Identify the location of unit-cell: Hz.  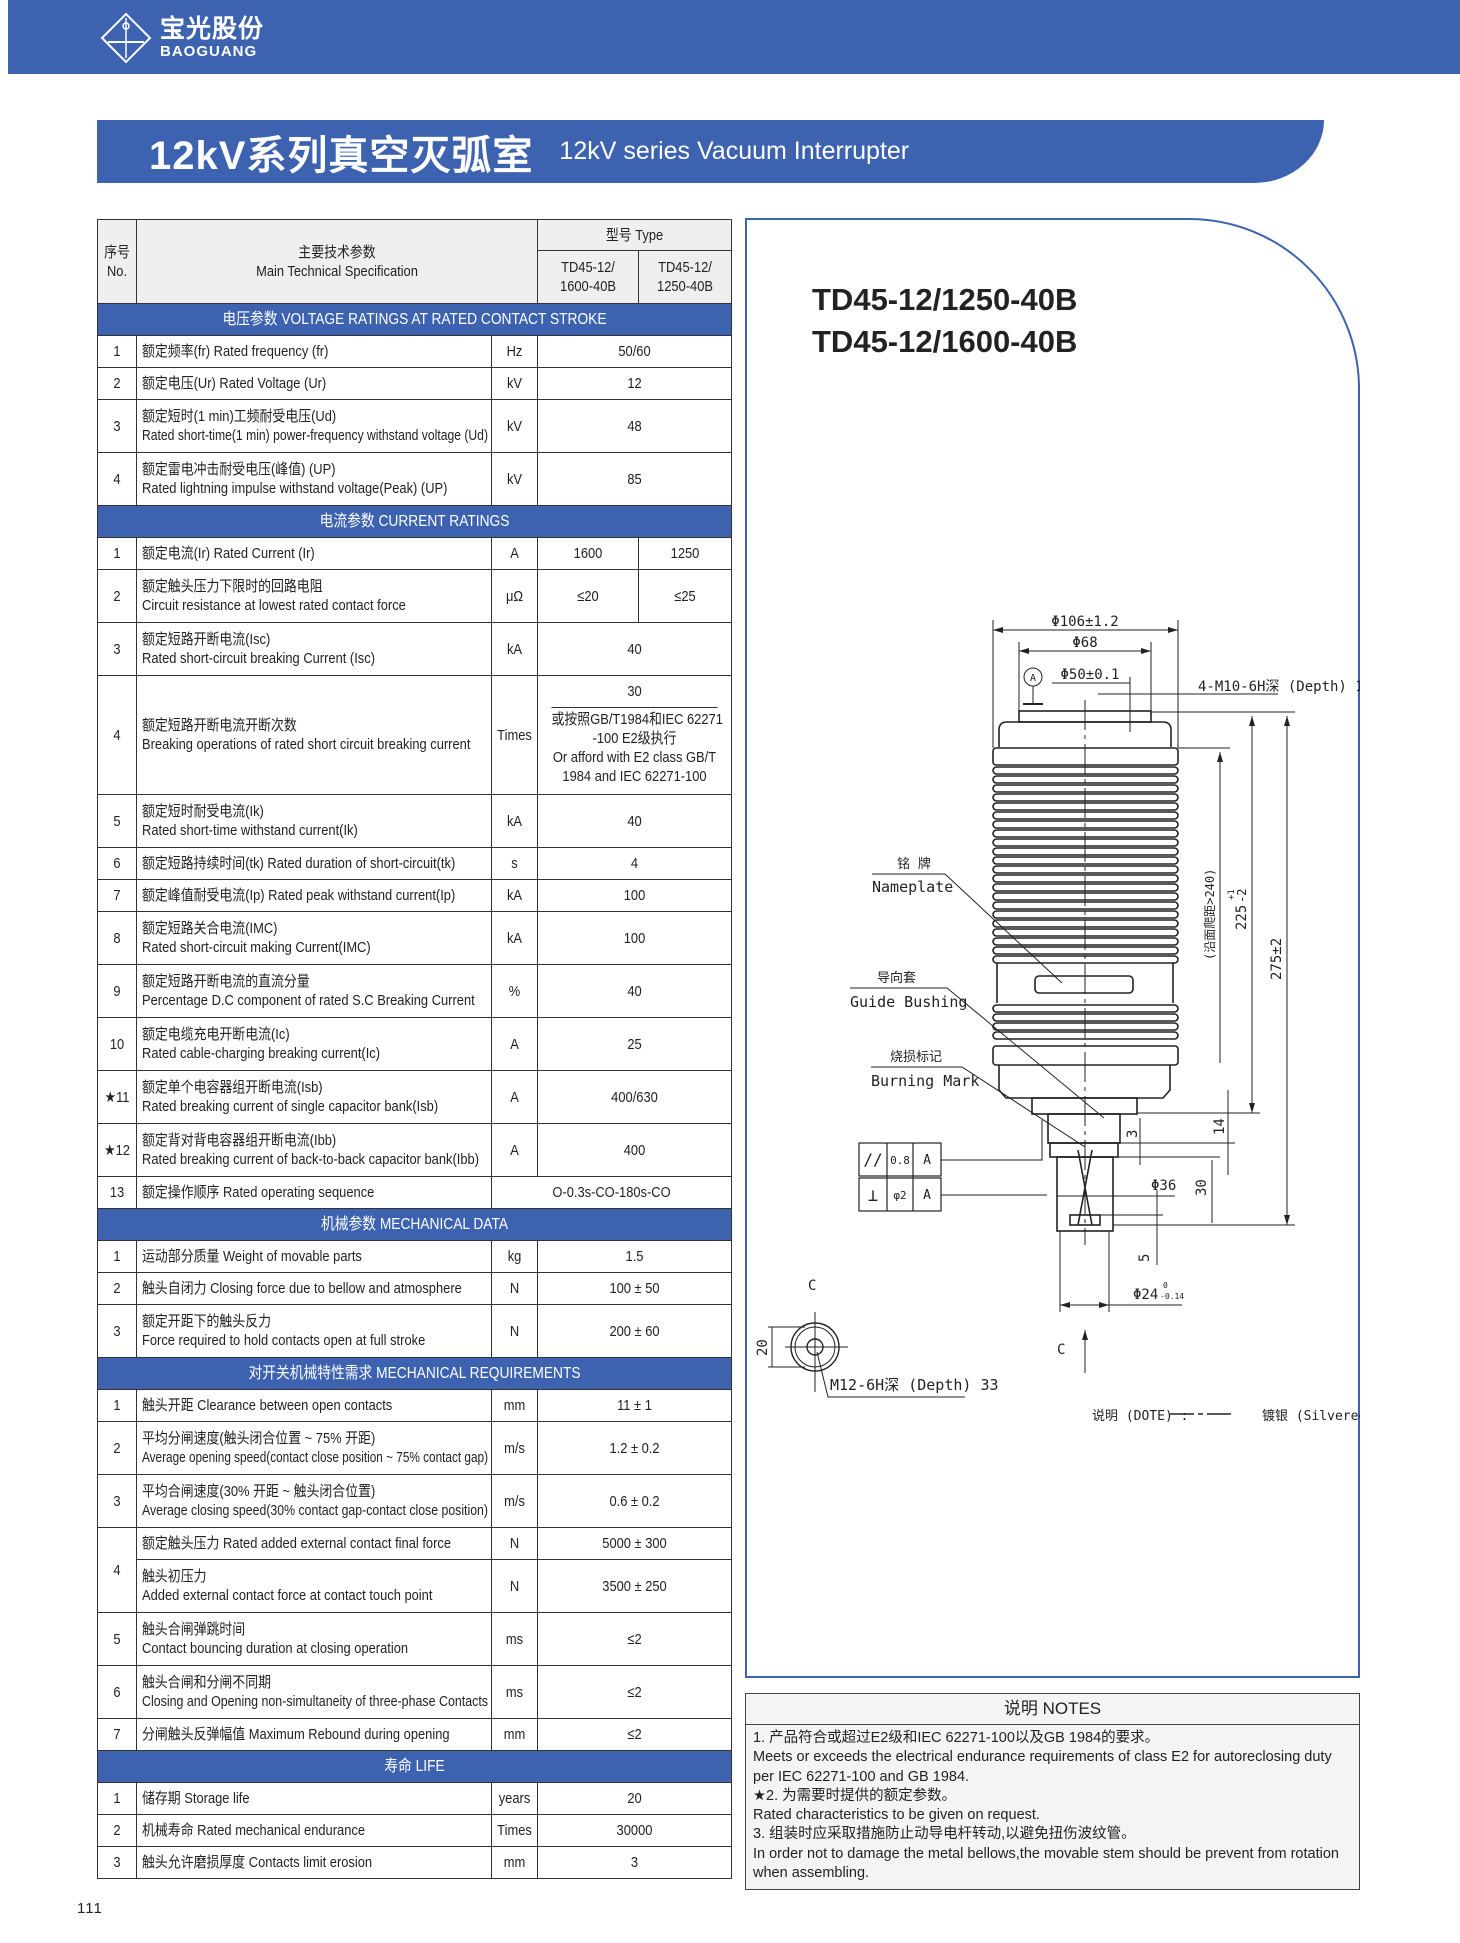
(514, 351).